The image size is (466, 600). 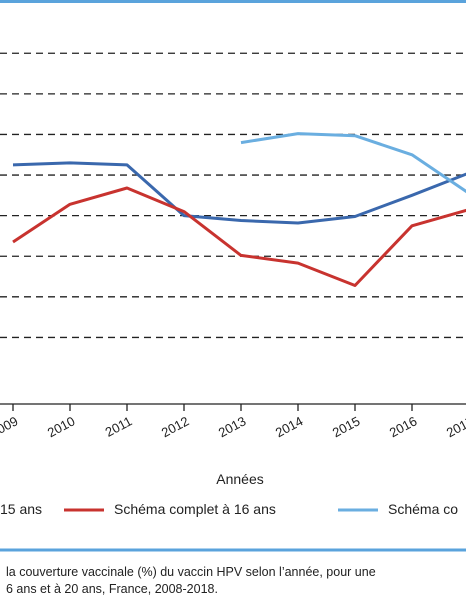 What do you see at coordinates (423, 509) in the screenshot?
I see `legend-label-20-ans: Schéma co` at bounding box center [423, 509].